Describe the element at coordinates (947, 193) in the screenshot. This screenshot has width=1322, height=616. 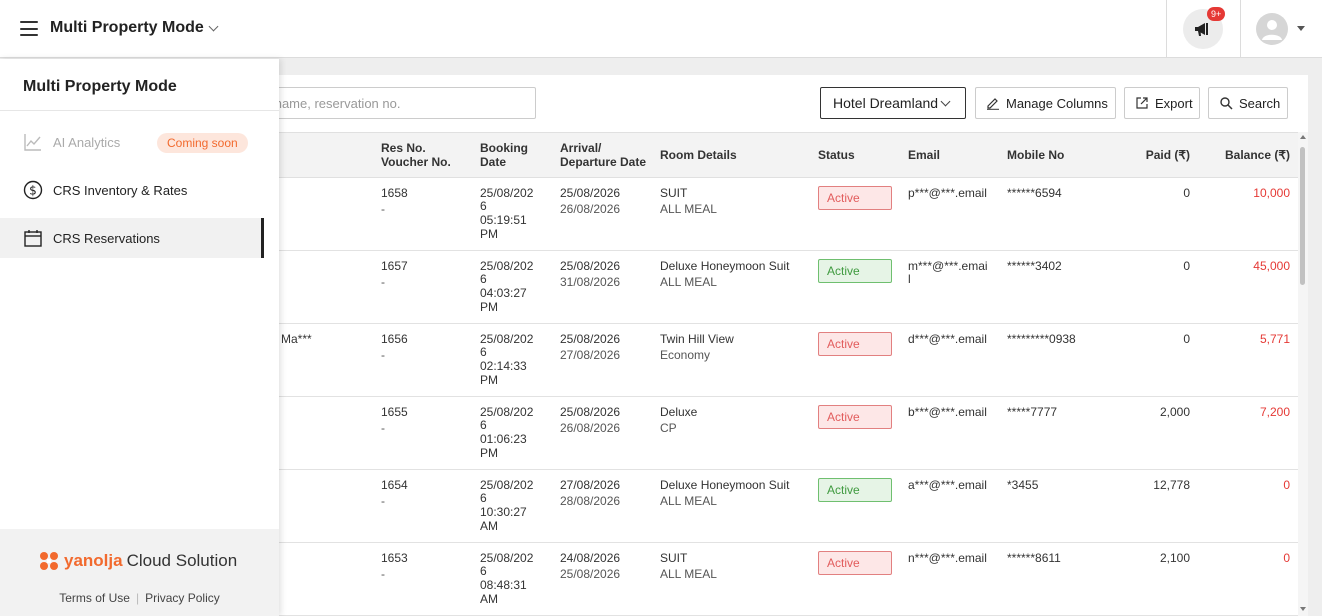
I see `email-cell: p***@***.email` at that location.